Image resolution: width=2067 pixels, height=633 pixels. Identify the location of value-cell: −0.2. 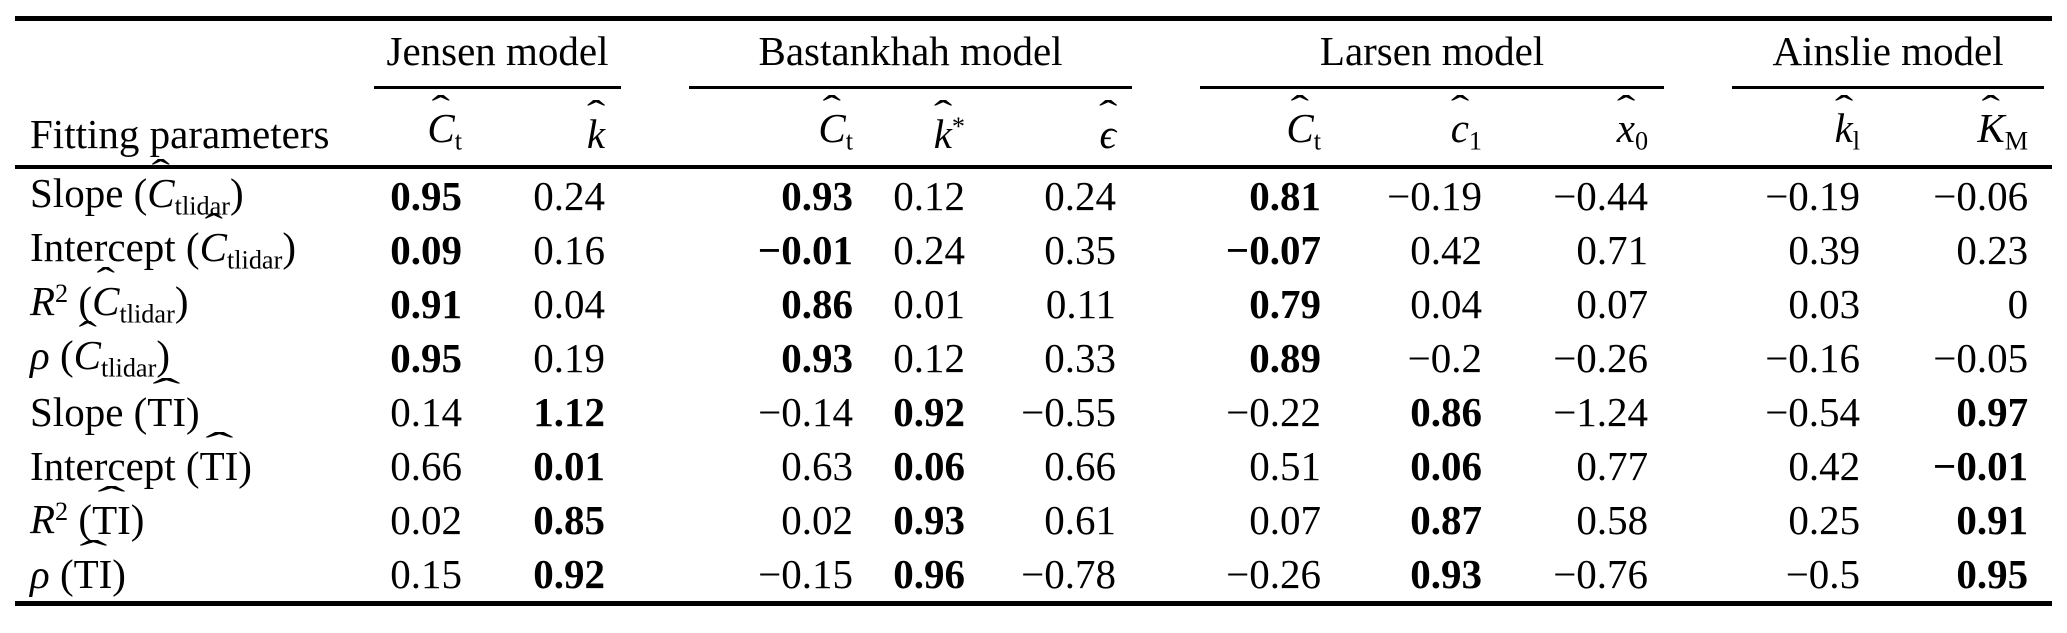
(1445, 357).